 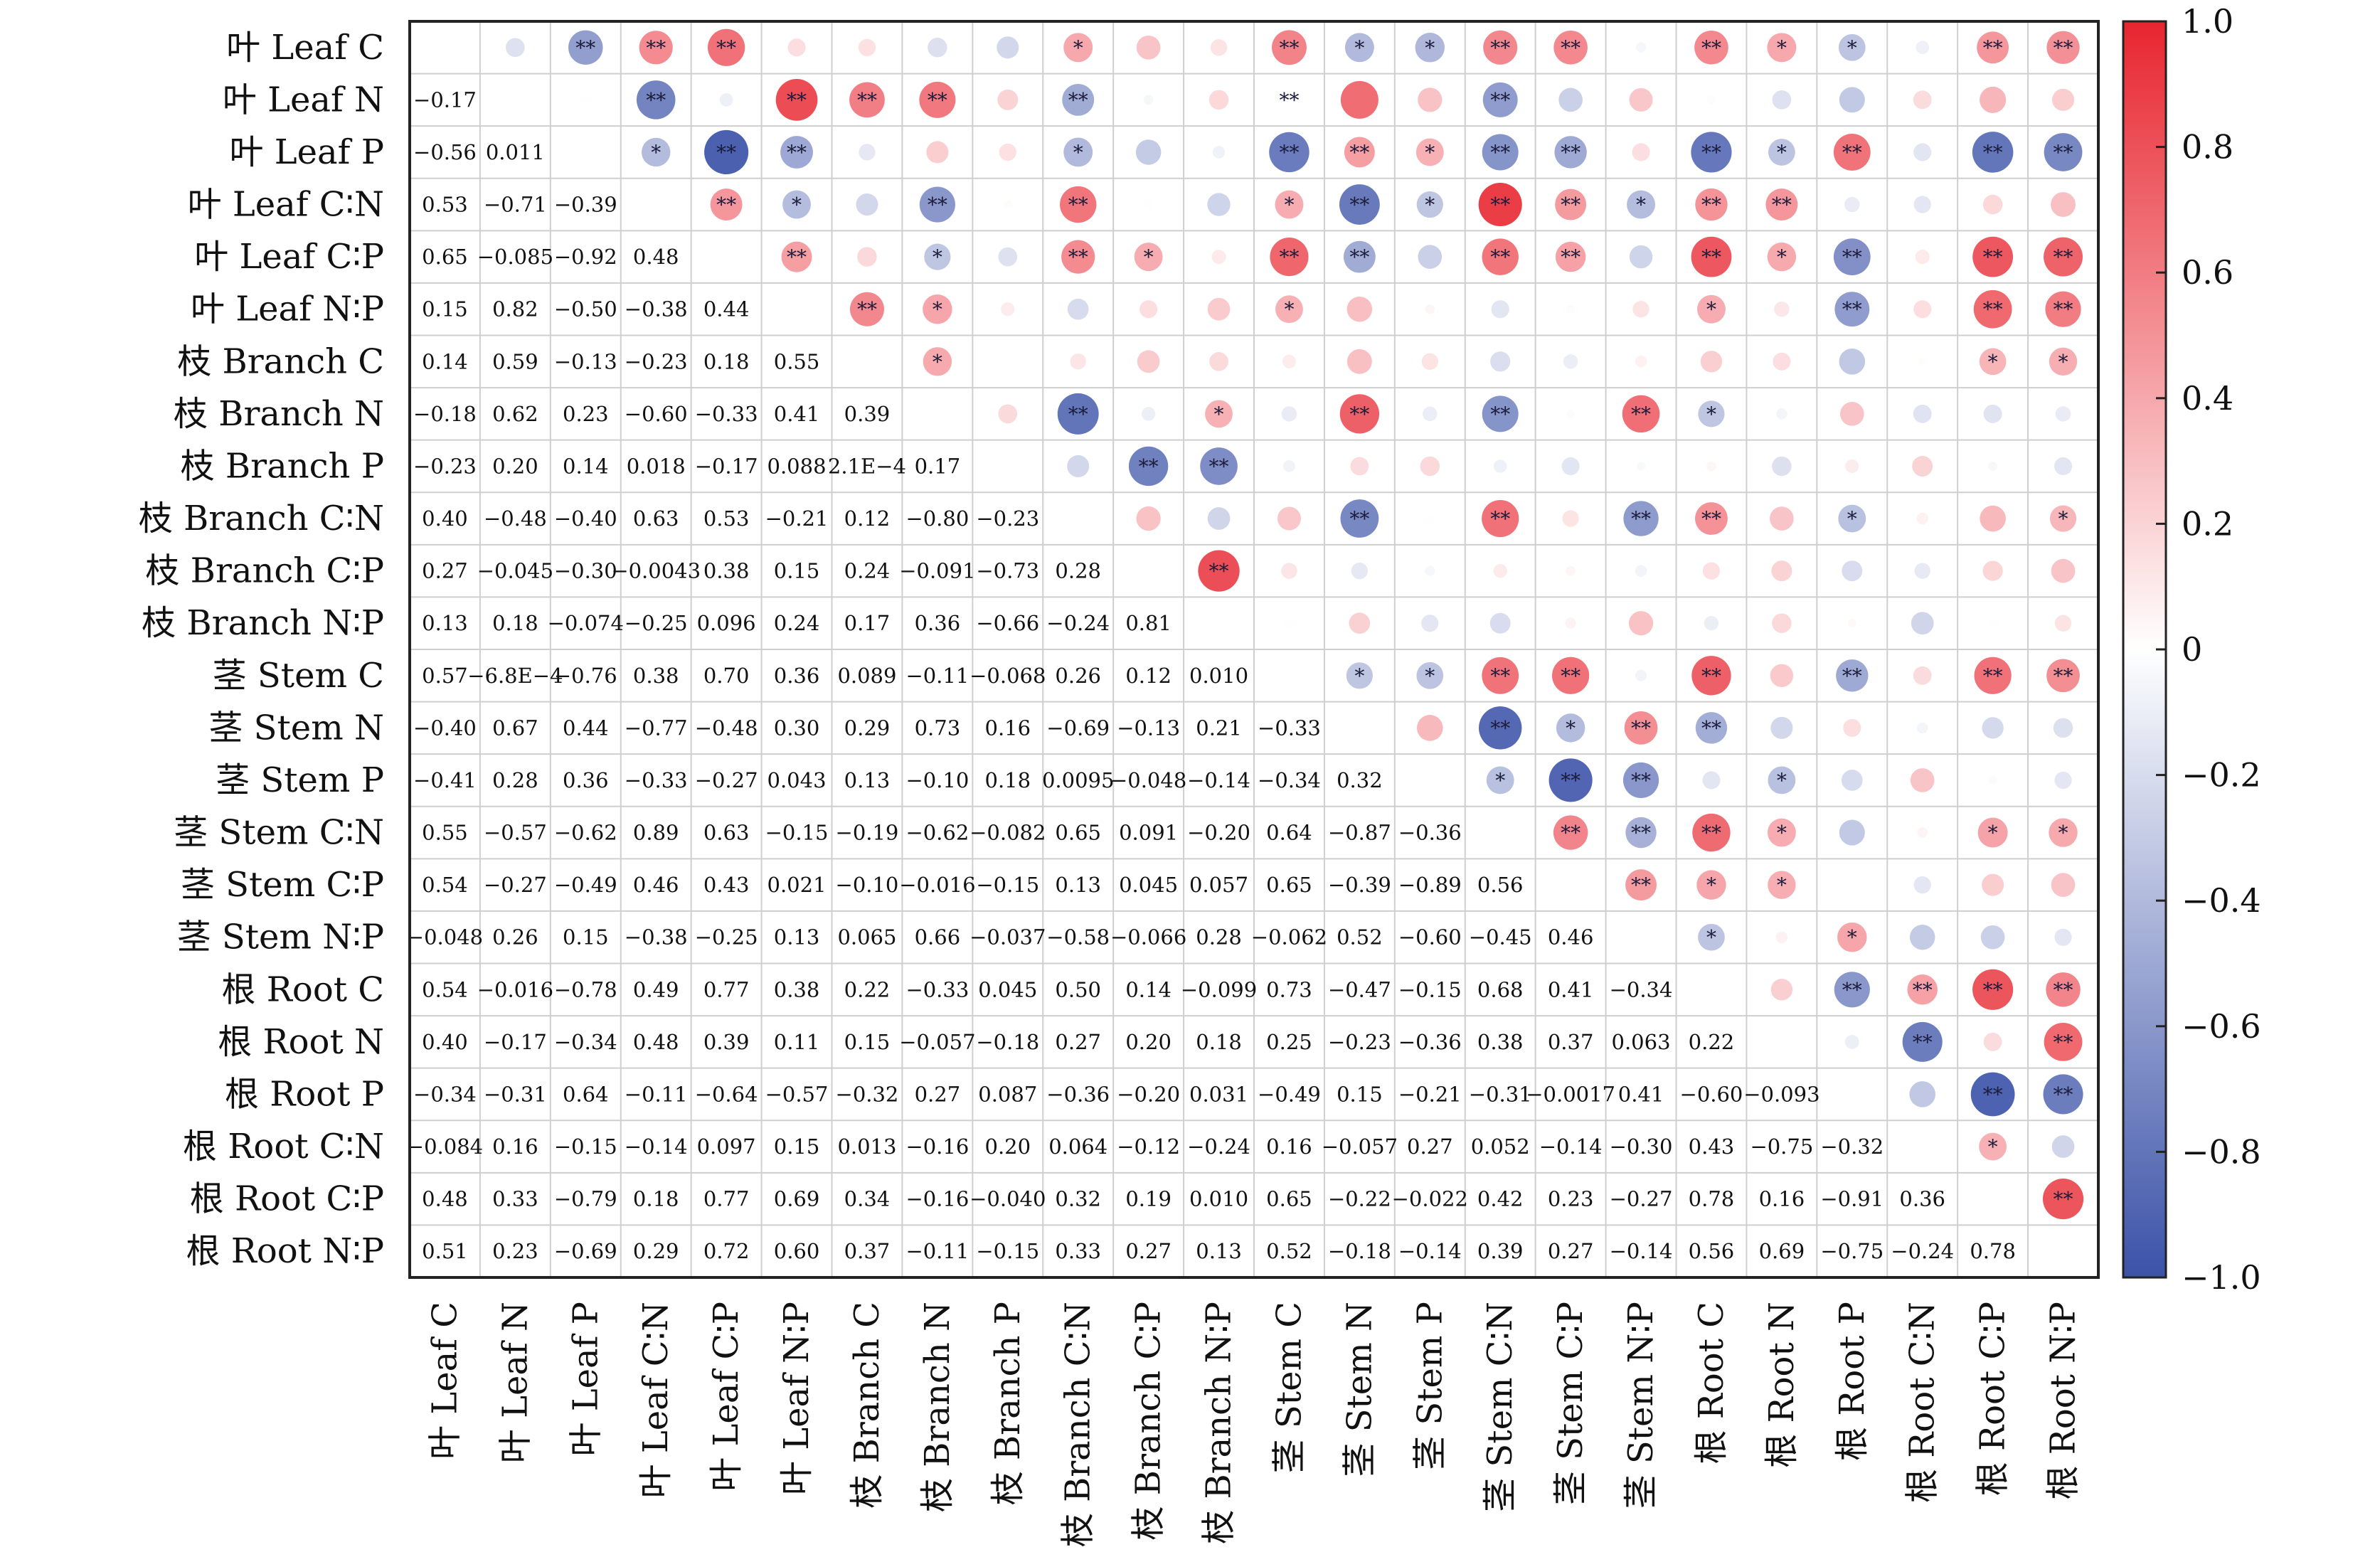 I want to click on colorbar-tick-label: 0, so click(x=2192, y=649).